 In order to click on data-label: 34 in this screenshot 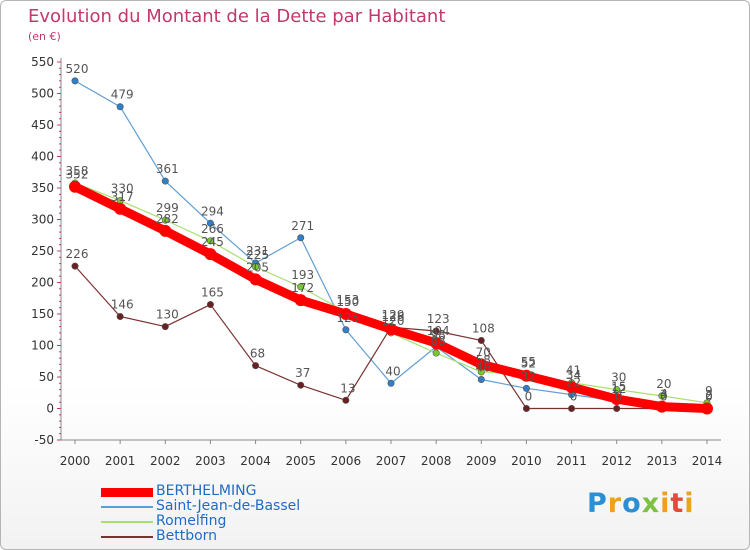, I will do `click(573, 375)`.